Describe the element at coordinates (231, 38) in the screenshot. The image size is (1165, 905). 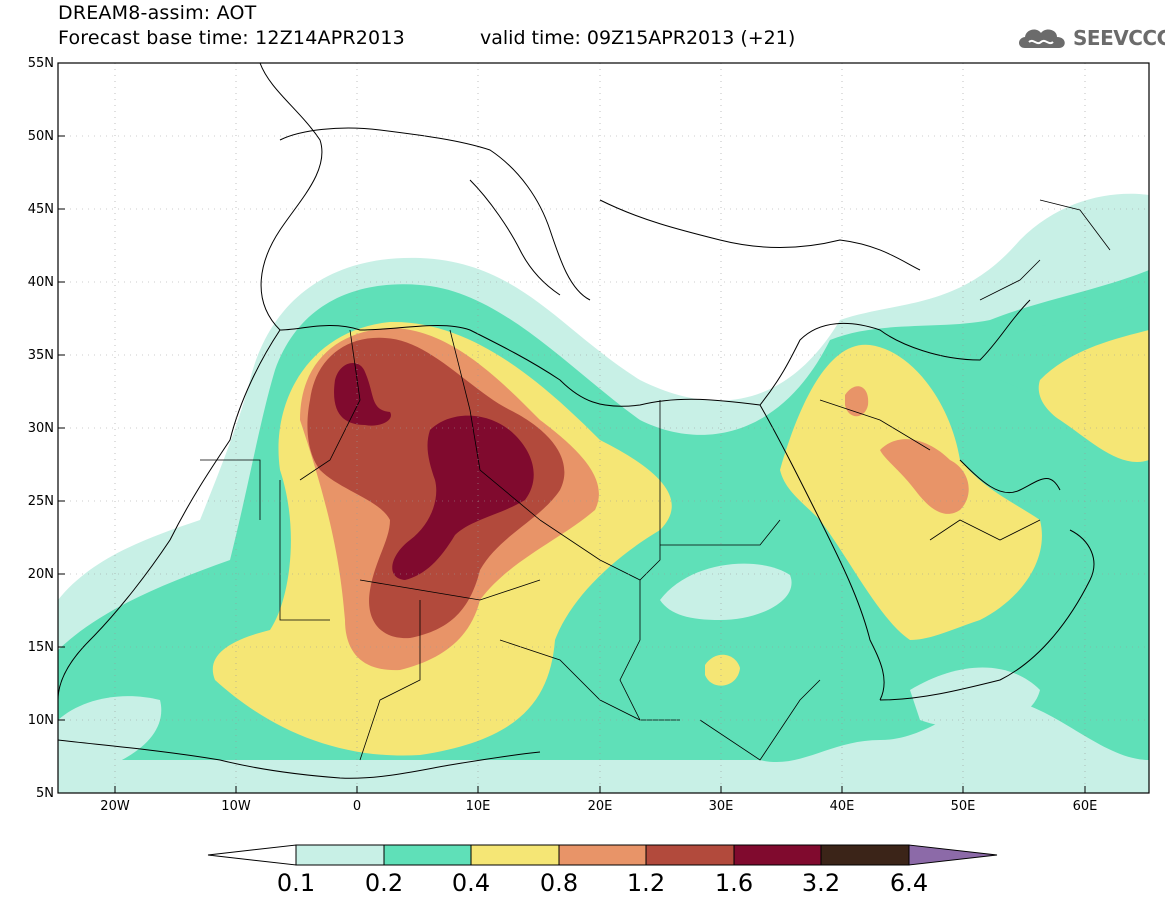
I see `forecast-base-time: Forecast base time: 12Z14APR2013` at that location.